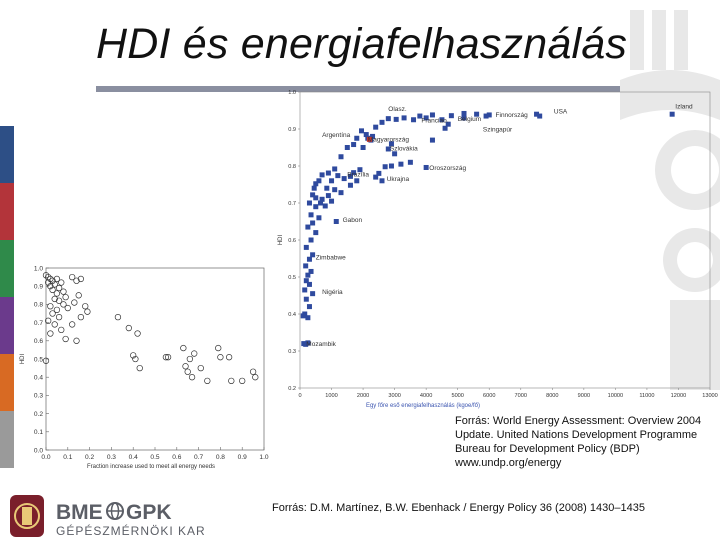 Image resolution: width=720 pixels, height=545 pixels. What do you see at coordinates (67, 457) in the screenshot?
I see `x-tick-label: 0.1` at bounding box center [67, 457].